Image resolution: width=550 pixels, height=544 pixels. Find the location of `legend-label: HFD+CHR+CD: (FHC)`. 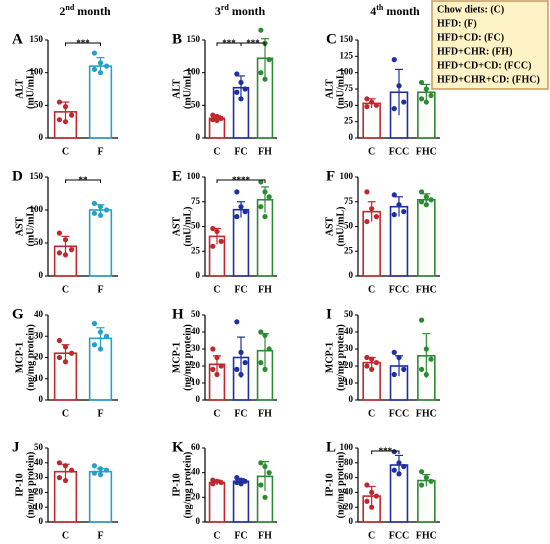

legend-label: HFD+CHR+CD: (FHC) is located at coordinates (488, 79).